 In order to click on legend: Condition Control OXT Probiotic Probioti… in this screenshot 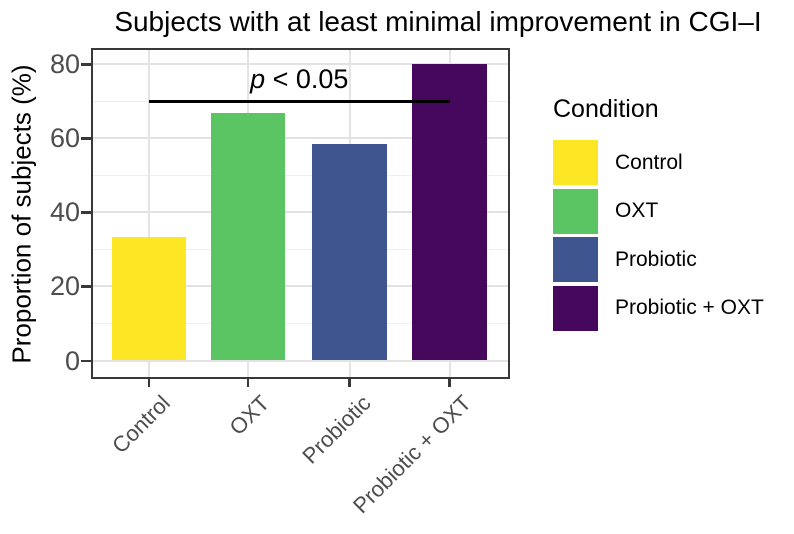, I will do `click(658, 214)`.